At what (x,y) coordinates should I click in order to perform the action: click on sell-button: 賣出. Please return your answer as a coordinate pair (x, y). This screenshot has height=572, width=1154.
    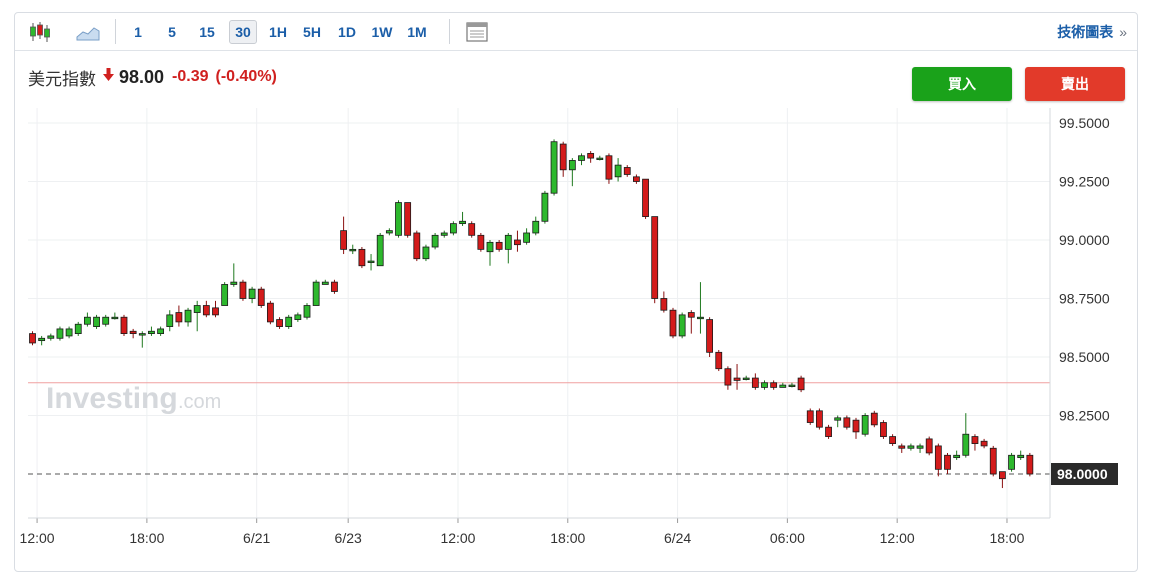
    Looking at the image, I should click on (1075, 84).